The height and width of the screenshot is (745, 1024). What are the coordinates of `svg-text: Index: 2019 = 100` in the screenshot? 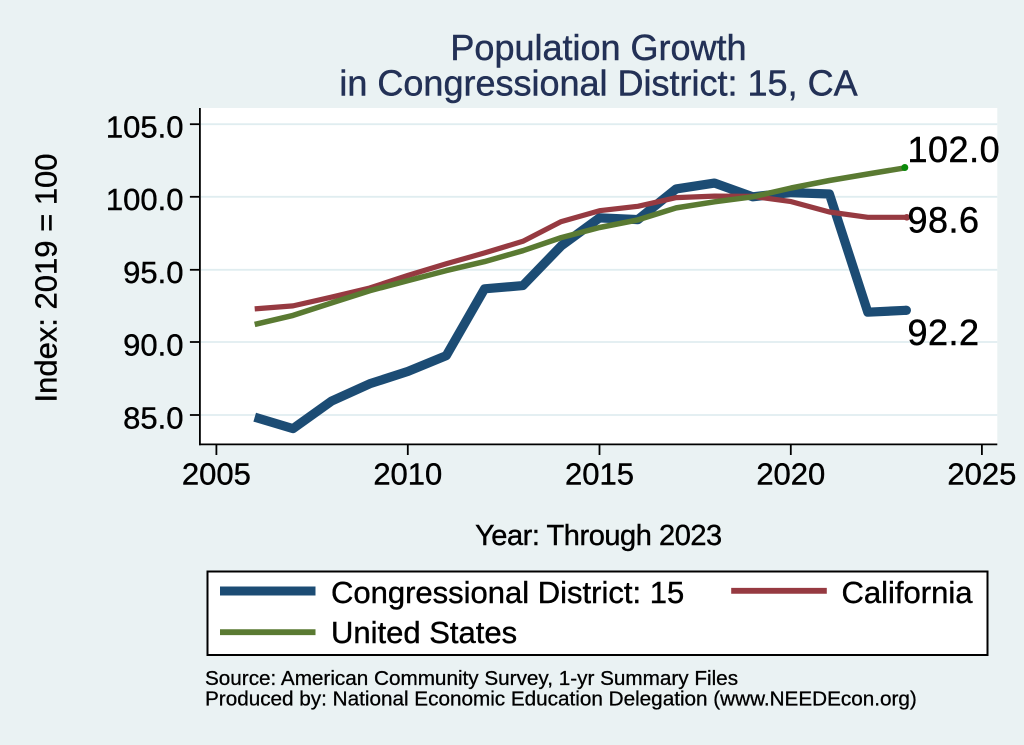 It's located at (46, 277).